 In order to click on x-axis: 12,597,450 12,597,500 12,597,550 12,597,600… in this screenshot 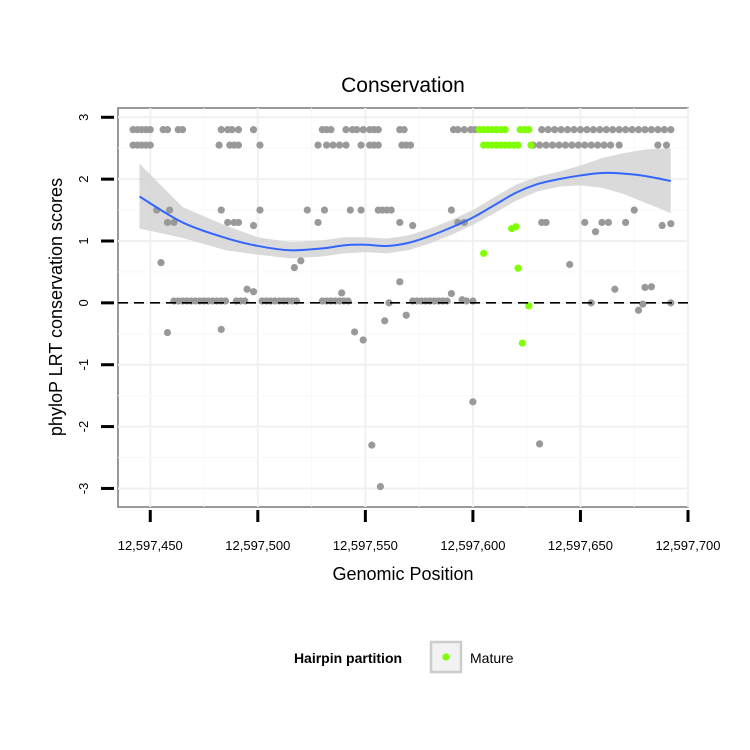, I will do `click(419, 531)`.